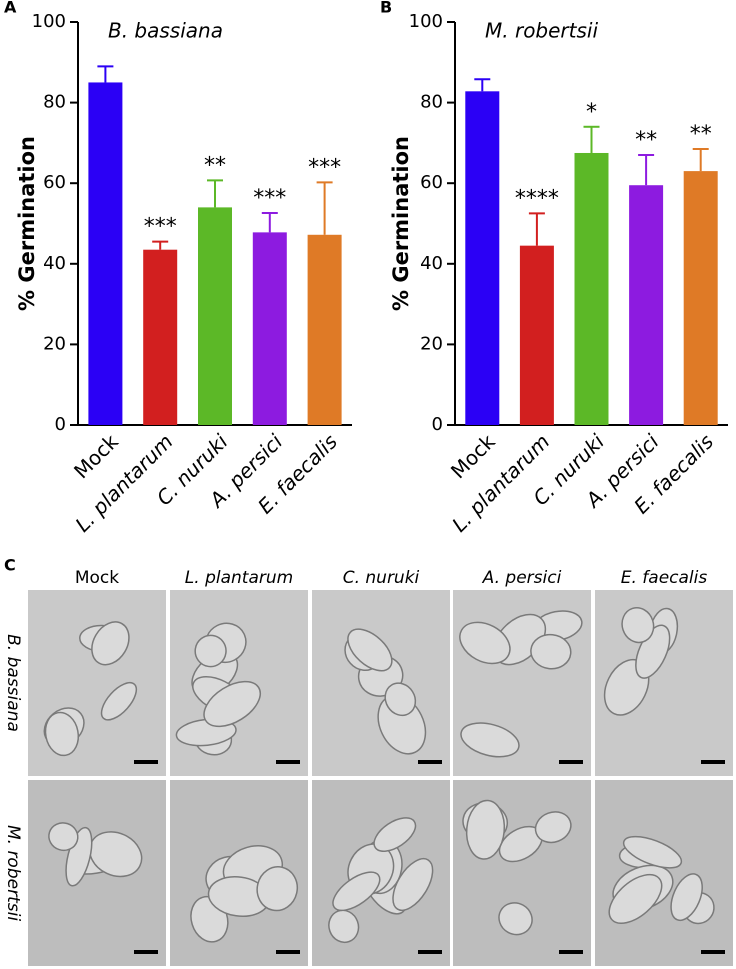  I want to click on column-header: E. faecalis, so click(664, 578).